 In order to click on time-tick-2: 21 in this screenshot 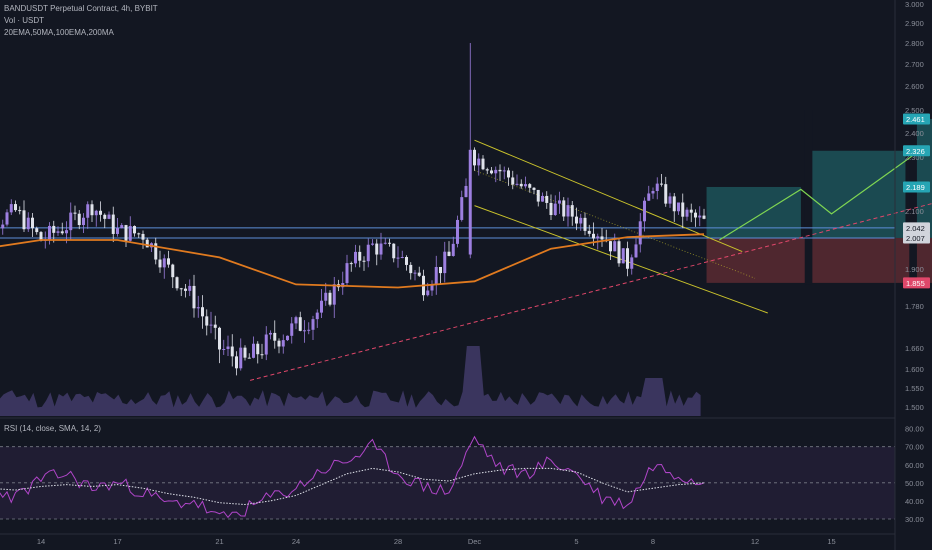, I will do `click(219, 541)`.